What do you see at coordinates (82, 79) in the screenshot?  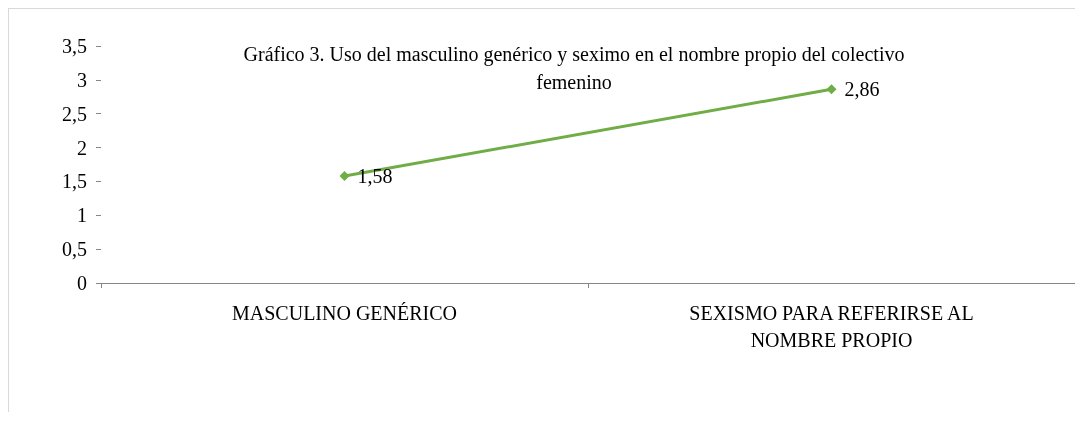 I see `y-tick-label: 3` at bounding box center [82, 79].